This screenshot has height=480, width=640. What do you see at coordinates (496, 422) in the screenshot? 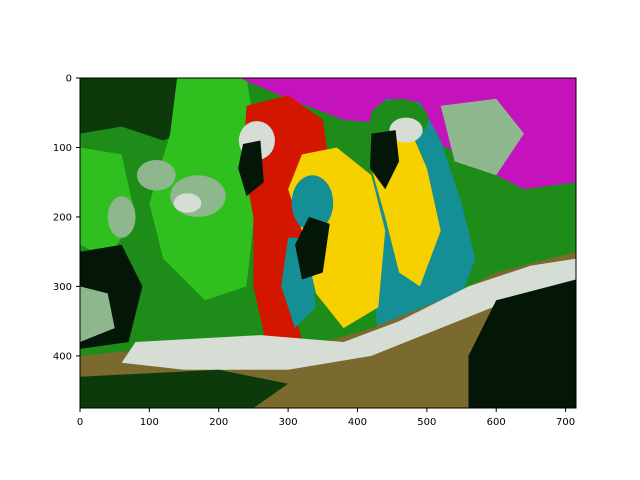
I see `x-tick-label: 600` at bounding box center [496, 422].